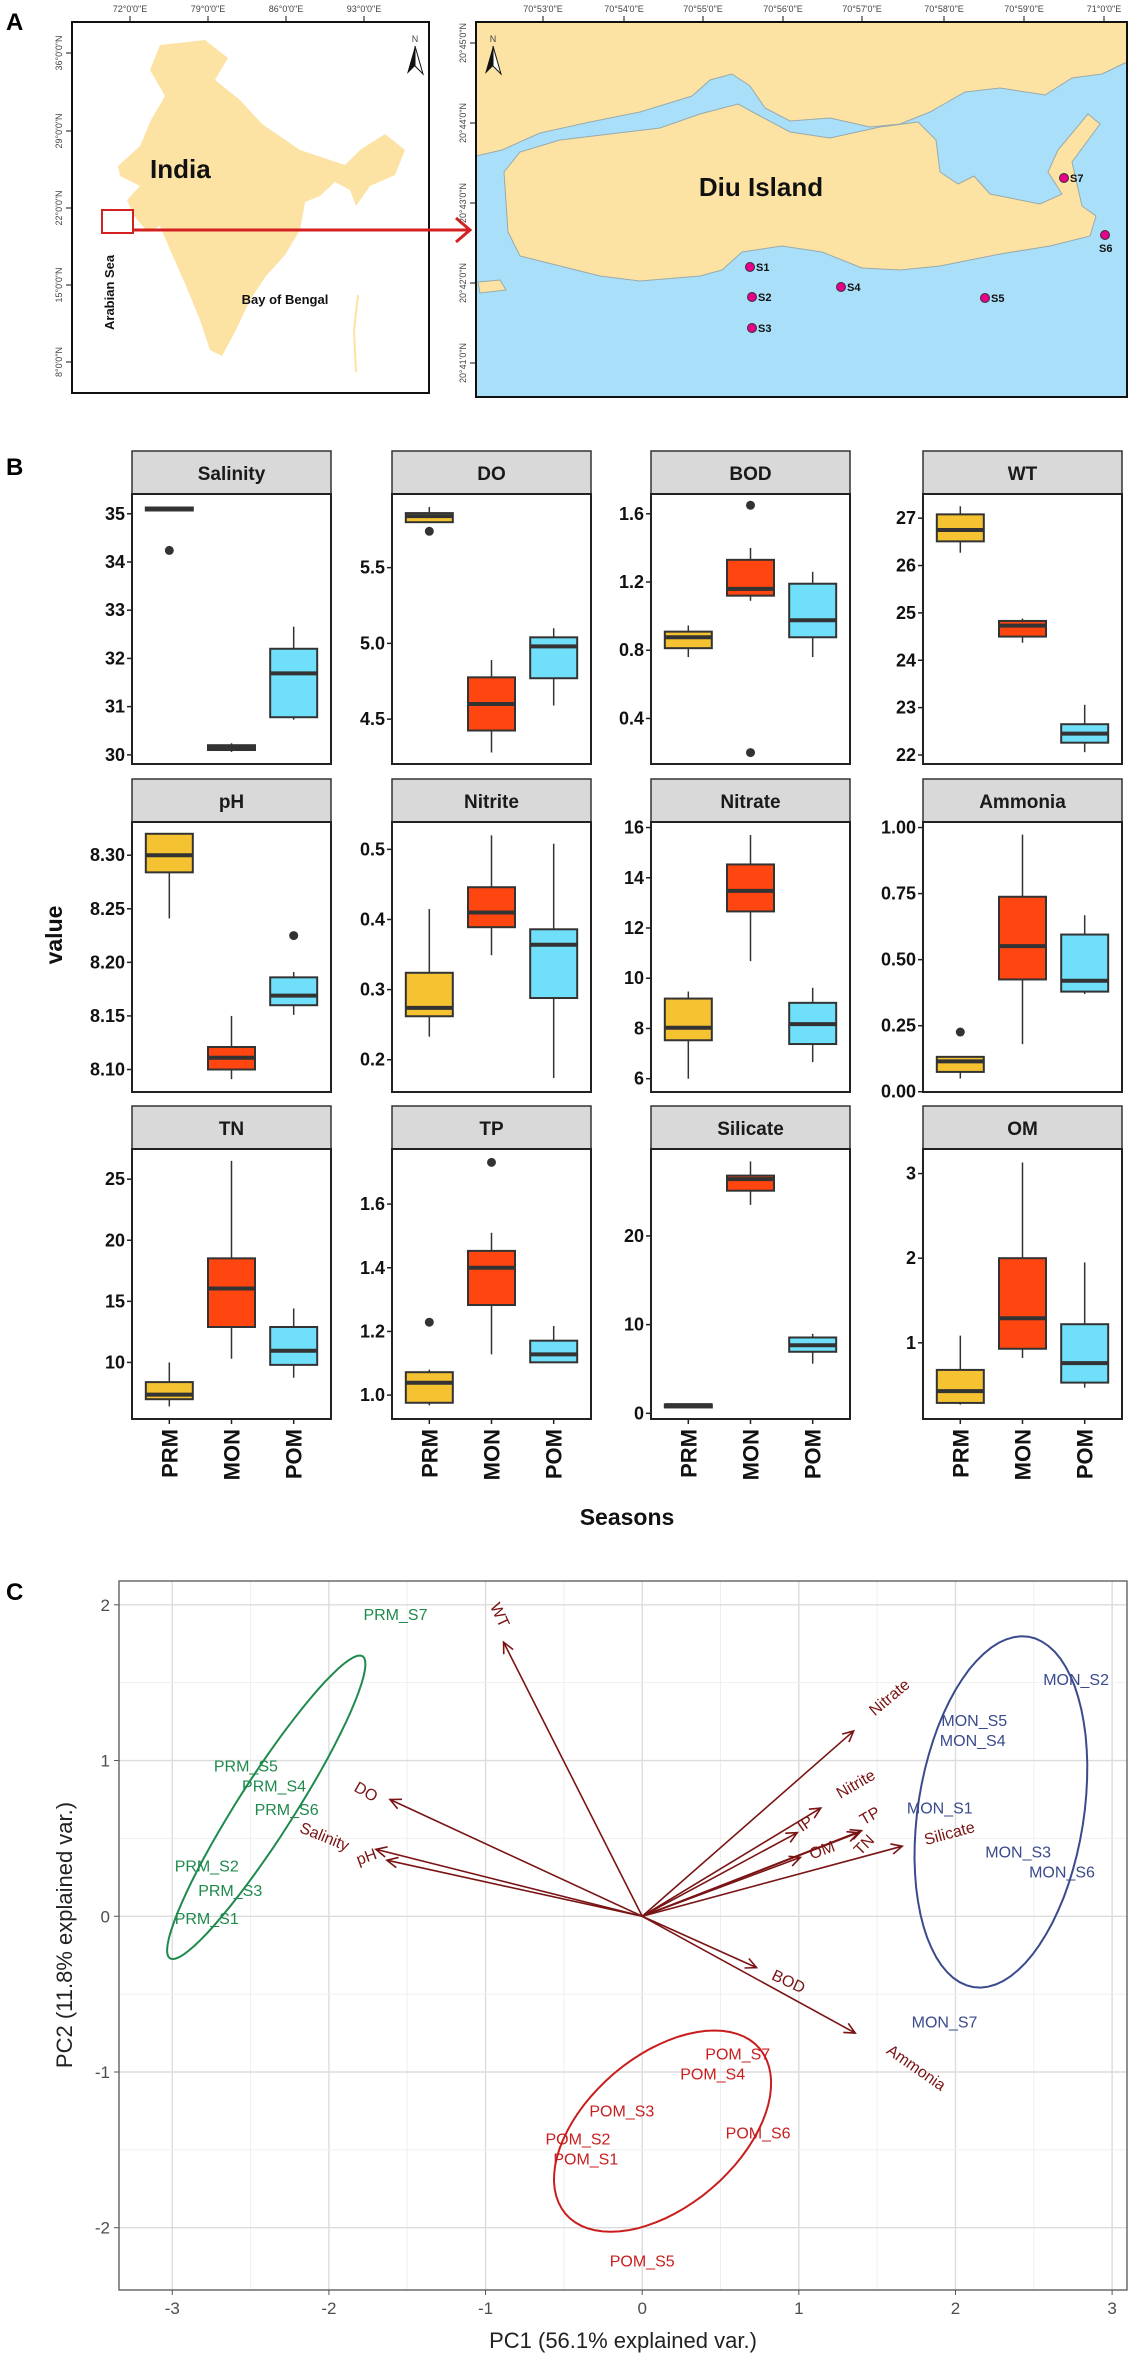  I want to click on map-tick-label: 8°0'0"N, so click(59, 362).